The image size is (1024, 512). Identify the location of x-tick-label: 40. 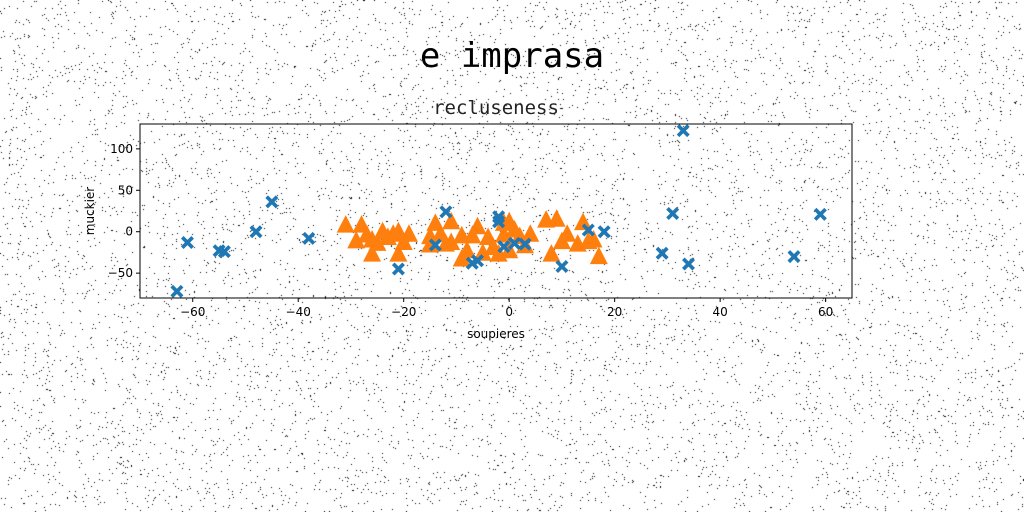
(720, 312).